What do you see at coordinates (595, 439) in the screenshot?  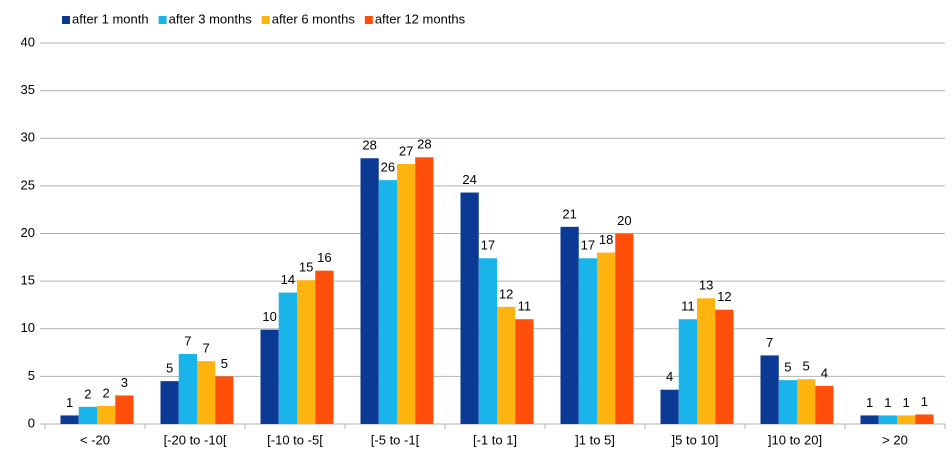 I see `x-tick-label: ]1 to 5]` at bounding box center [595, 439].